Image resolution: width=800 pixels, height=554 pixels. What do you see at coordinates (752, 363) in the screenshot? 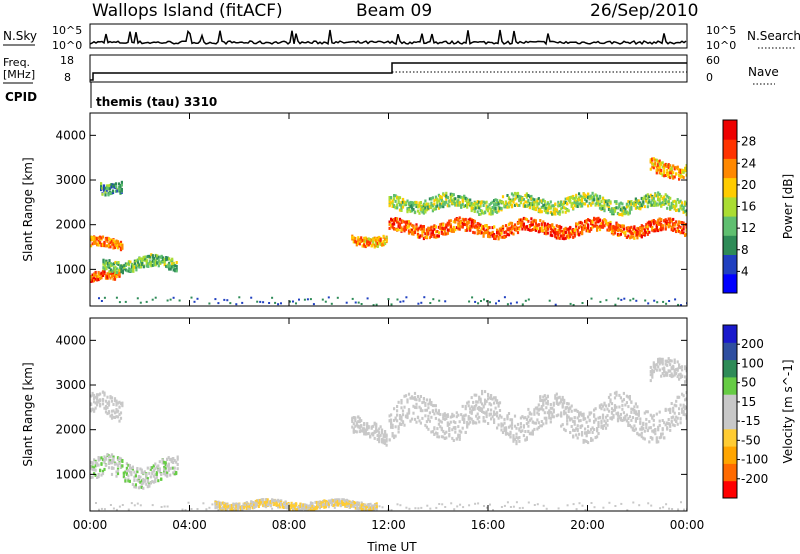
I see `velocity-colorbar-tick-label: 100` at bounding box center [752, 363].